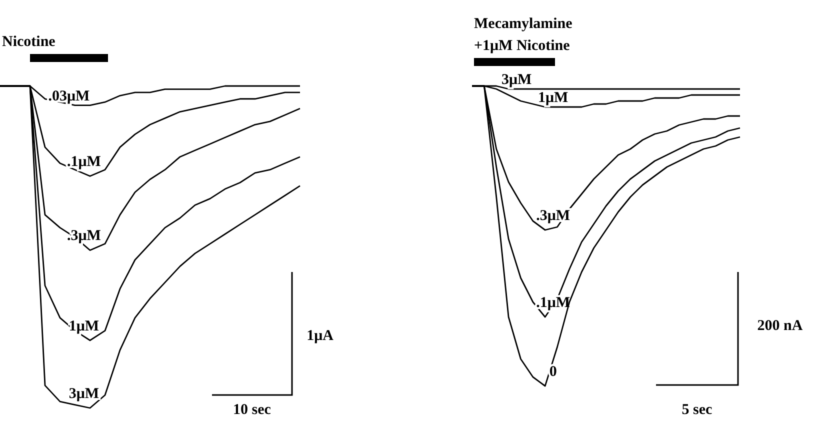 This screenshot has width=822, height=422. I want to click on text: 5 sec, so click(697, 410).